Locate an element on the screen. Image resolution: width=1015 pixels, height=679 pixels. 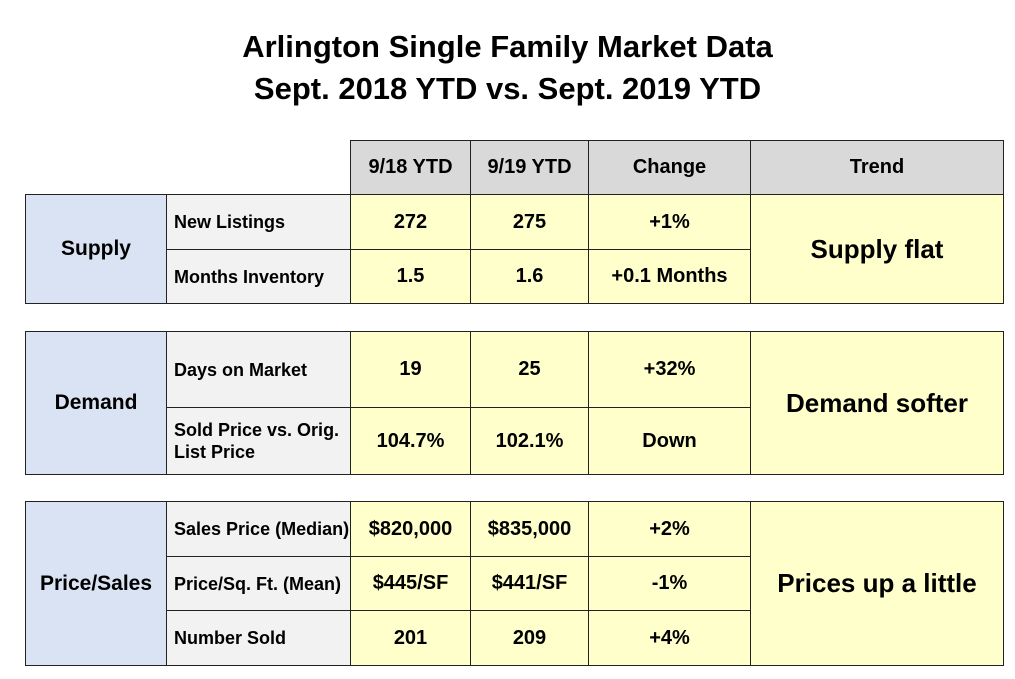
value-2019: $835,000 is located at coordinates (529, 529).